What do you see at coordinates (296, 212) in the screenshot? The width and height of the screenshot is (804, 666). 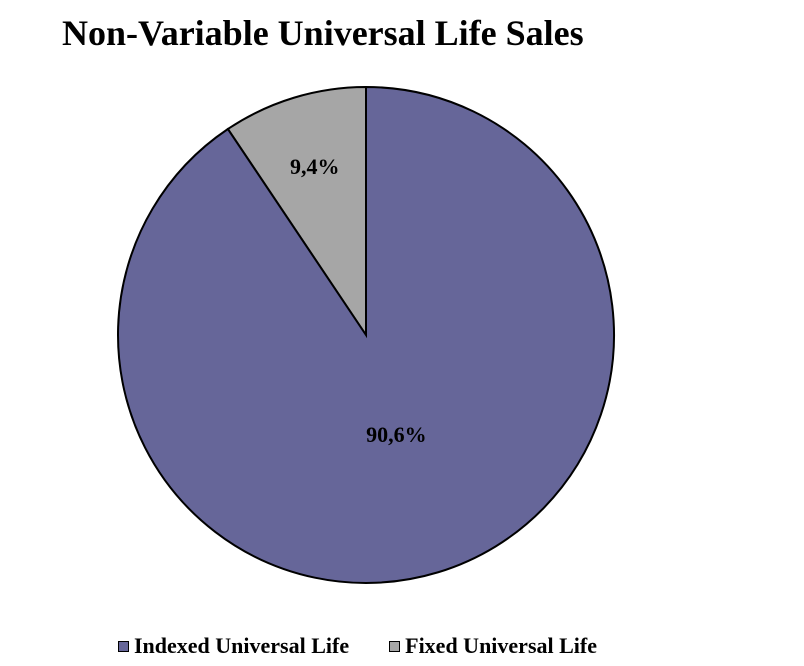 I see `pie-slice-fixed-universal-life` at bounding box center [296, 212].